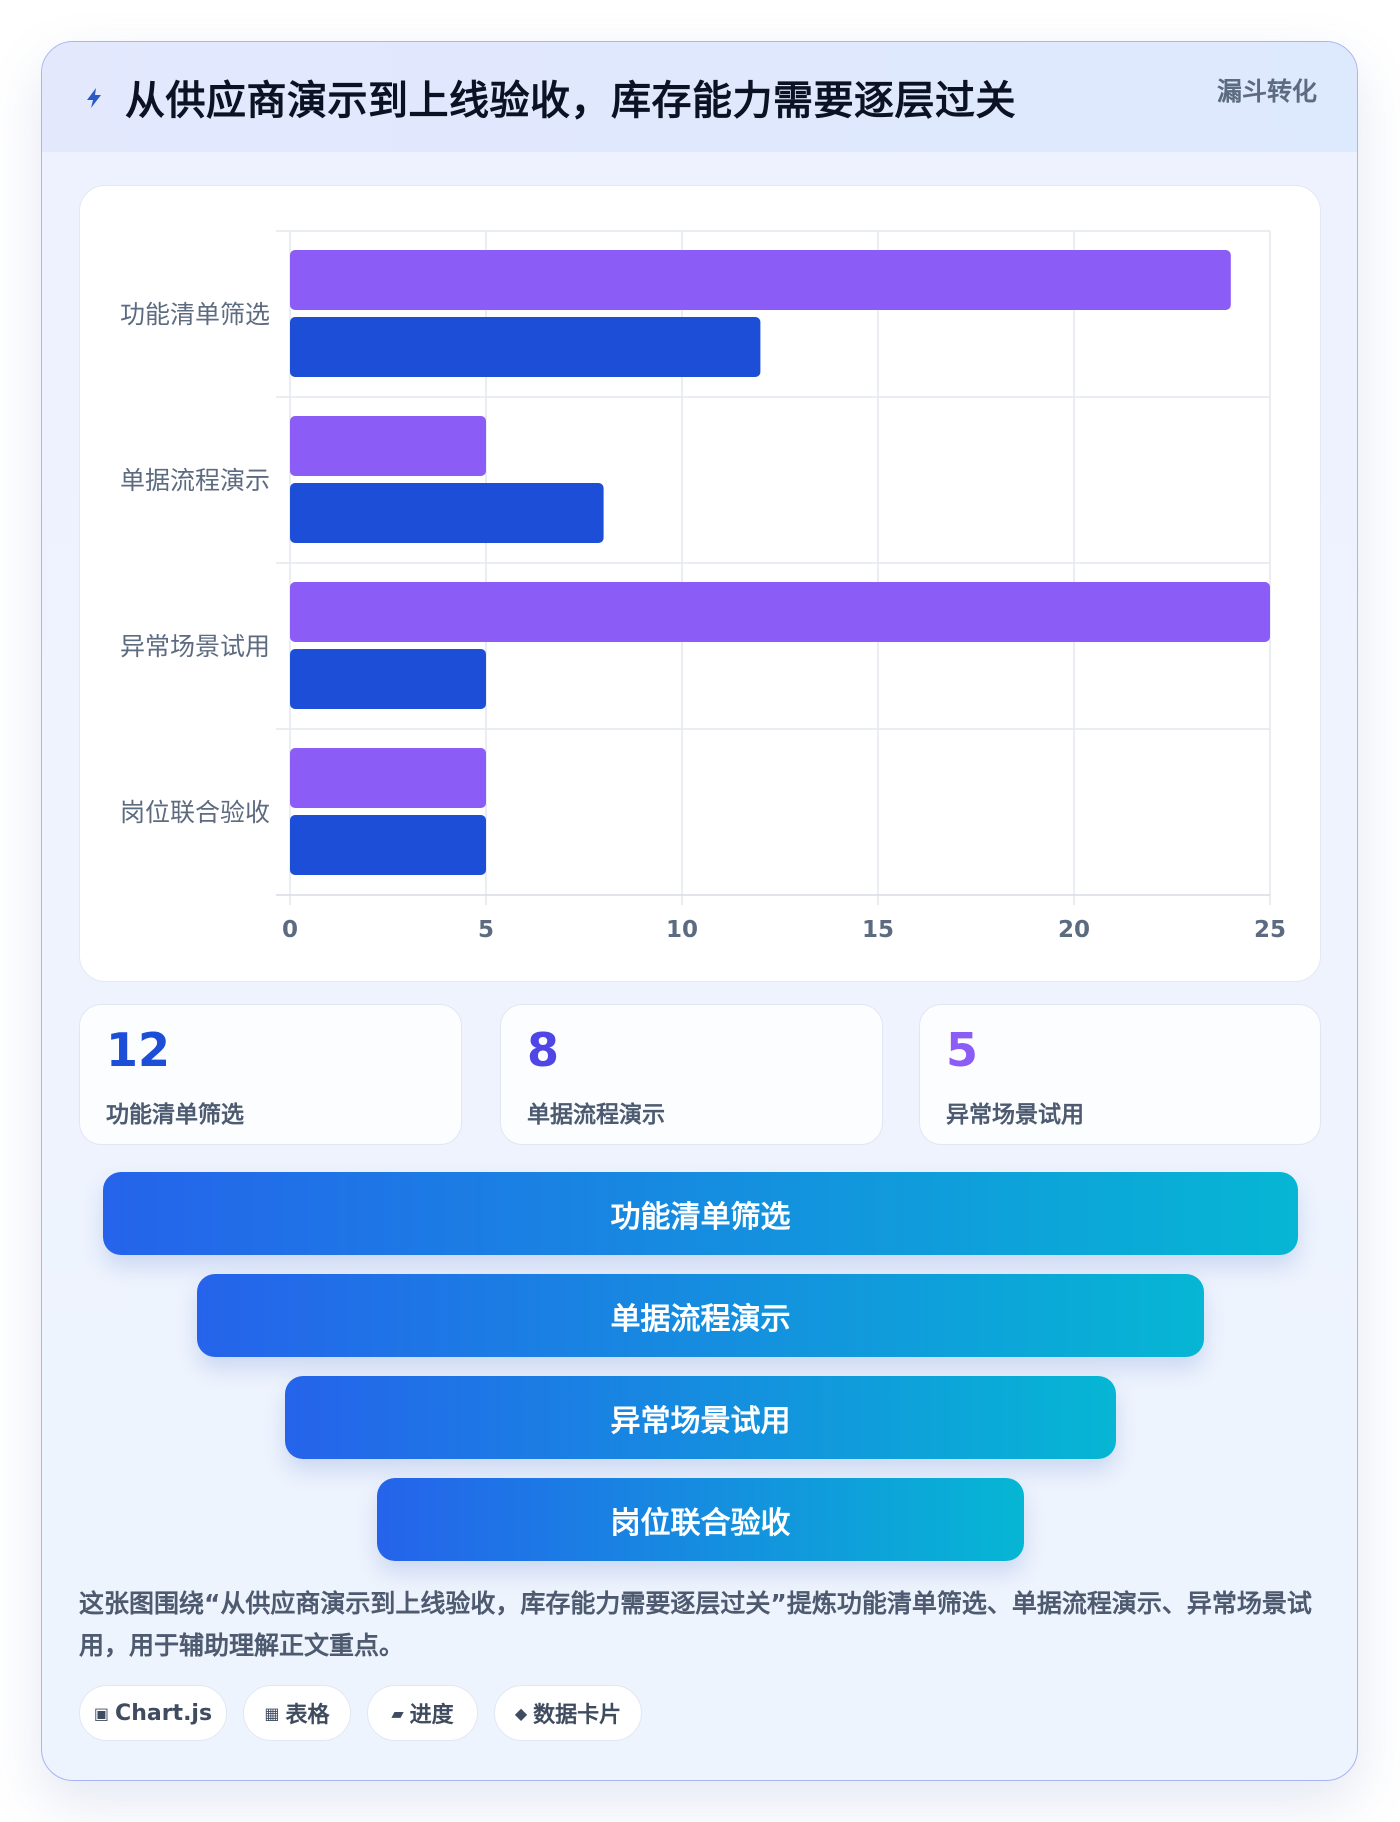 The height and width of the screenshot is (1822, 1400). Describe the element at coordinates (164, 1713) in the screenshot. I see `chip-label: Chart.js` at that location.